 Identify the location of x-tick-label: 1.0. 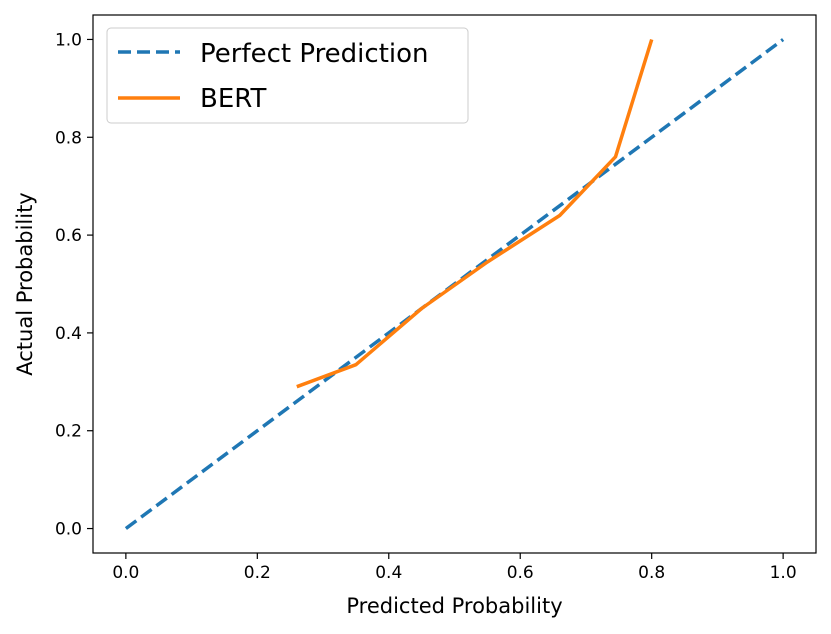
(783, 573).